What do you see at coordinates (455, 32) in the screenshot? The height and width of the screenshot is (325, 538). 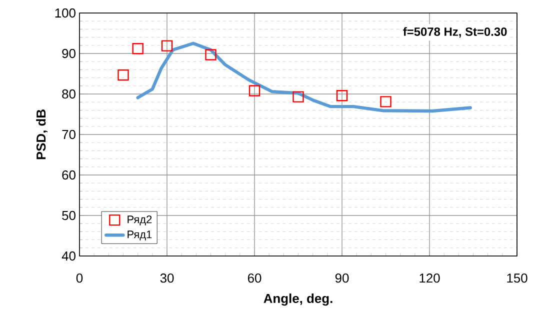 I see `annotation: f=5078 Hz, St=0.30` at bounding box center [455, 32].